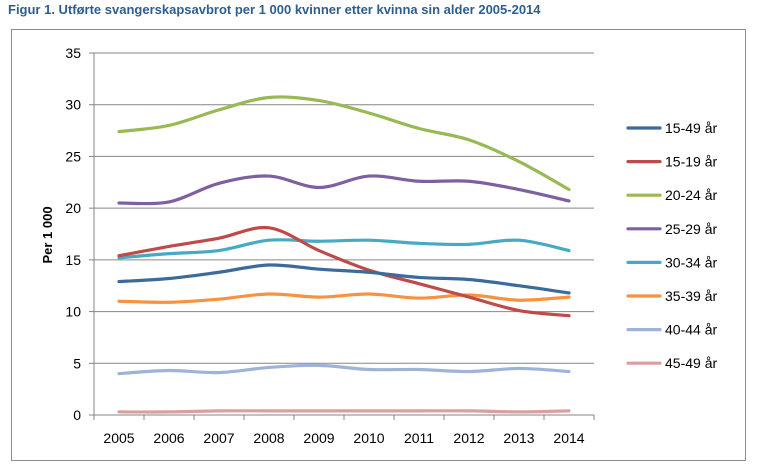  I want to click on x-tick-label: 2005, so click(118, 438).